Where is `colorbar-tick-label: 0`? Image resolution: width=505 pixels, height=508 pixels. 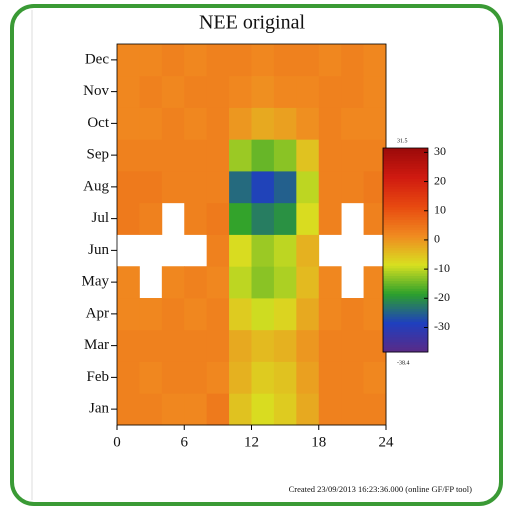 colorbar-tick-label: 0 is located at coordinates (437, 239).